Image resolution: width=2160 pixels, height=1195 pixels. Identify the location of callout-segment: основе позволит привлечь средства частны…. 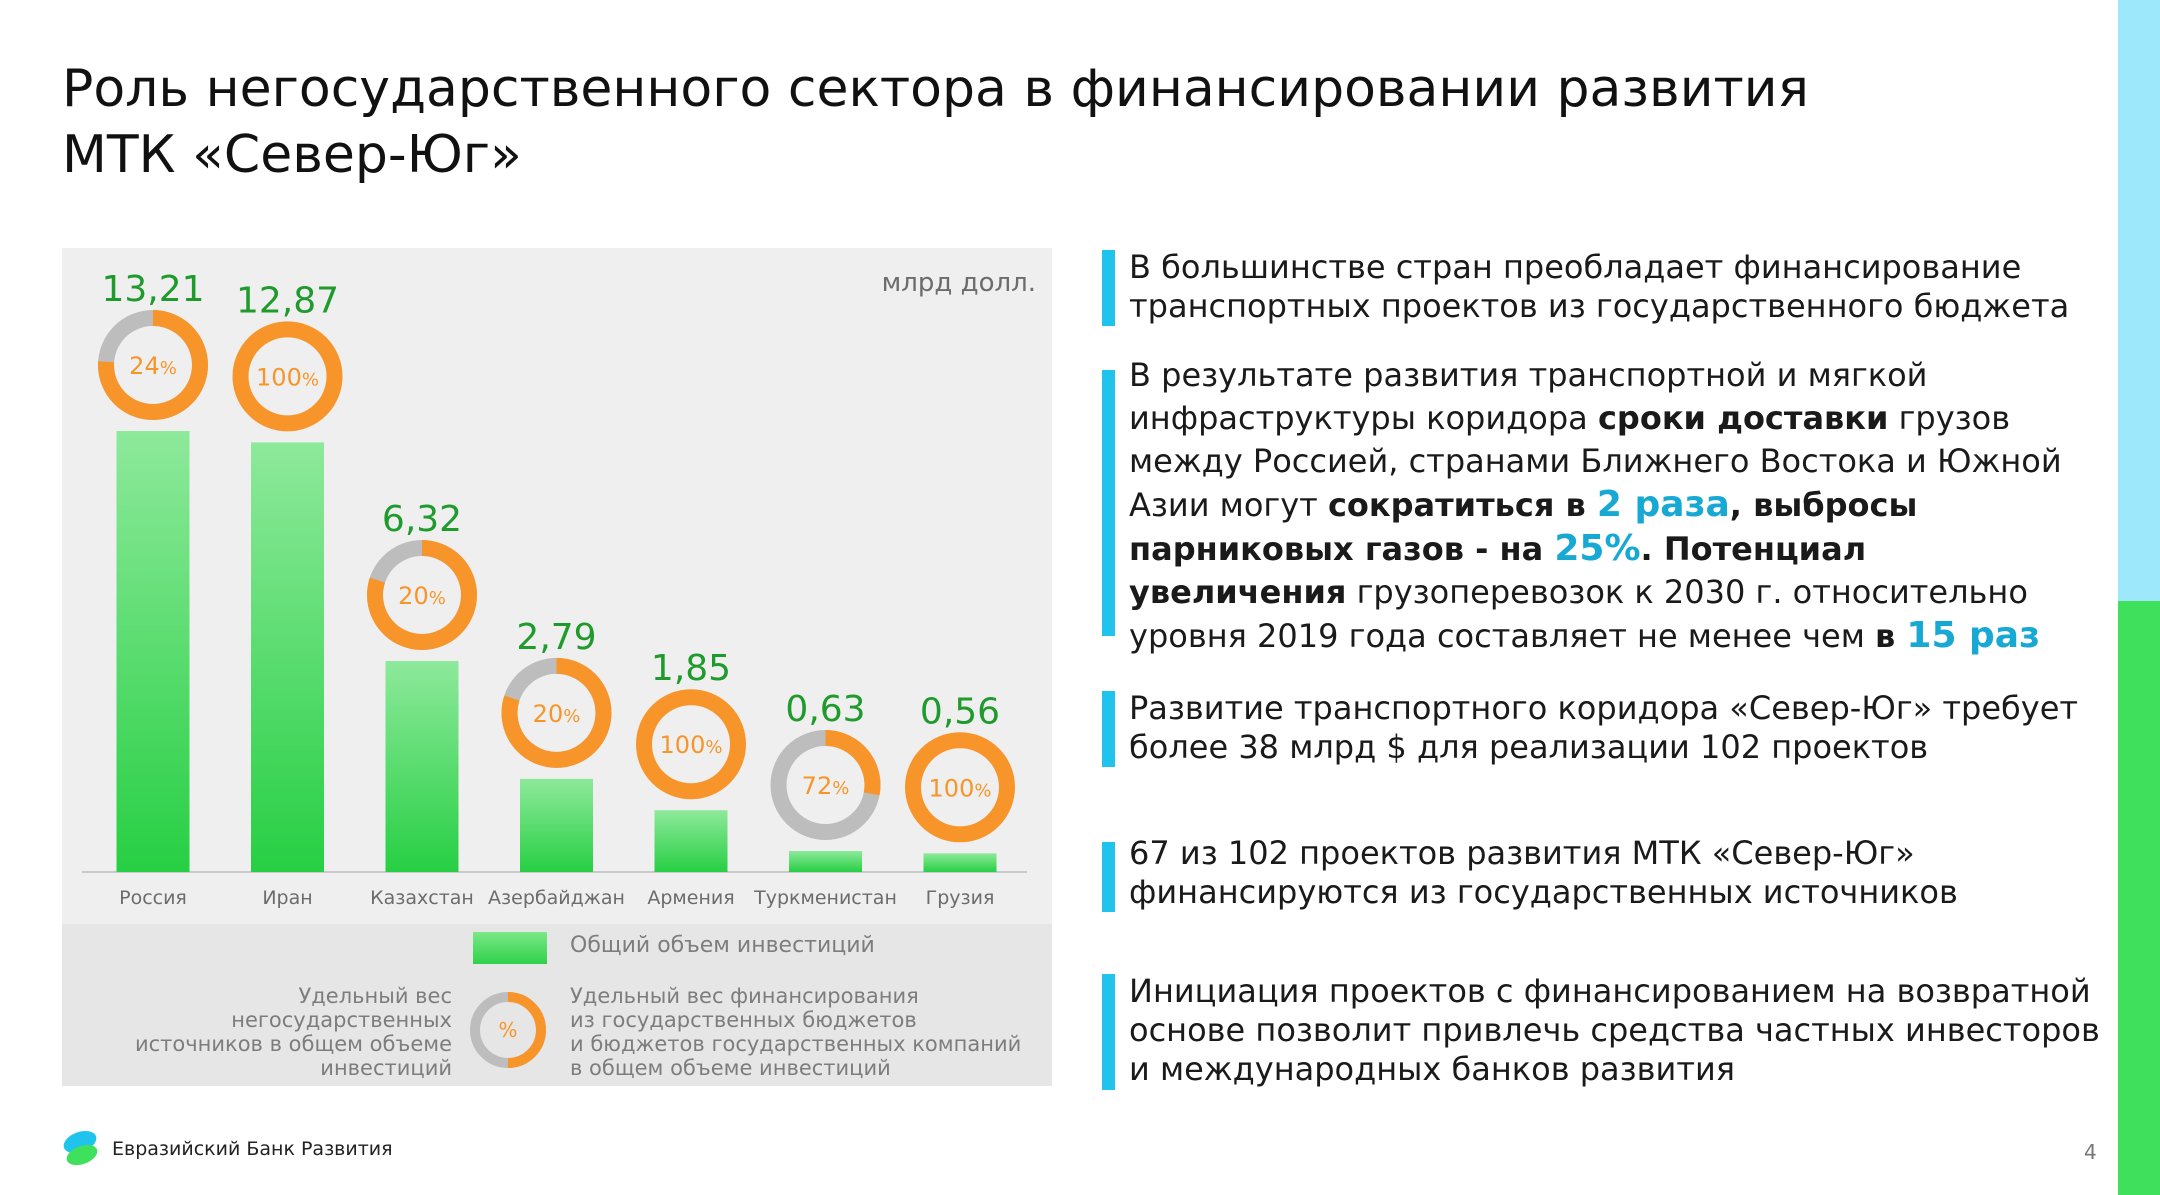
(1614, 1030).